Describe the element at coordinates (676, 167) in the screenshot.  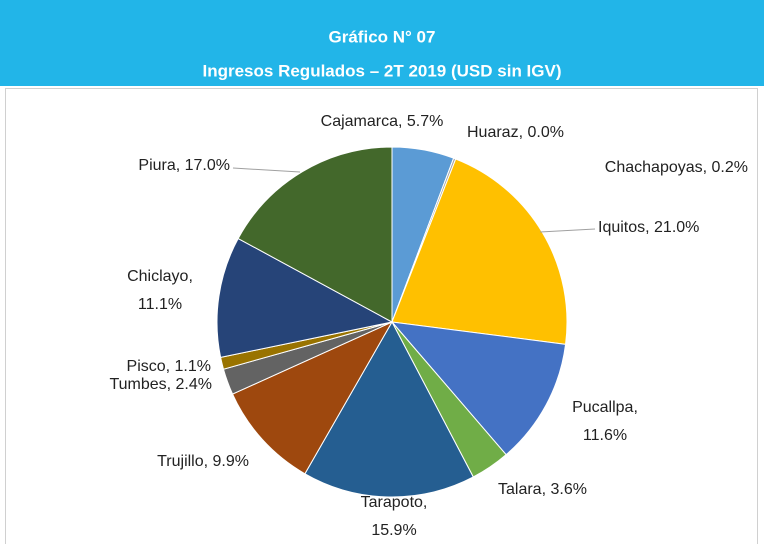
I see `data-label: Chachapoyas, 0.2%` at that location.